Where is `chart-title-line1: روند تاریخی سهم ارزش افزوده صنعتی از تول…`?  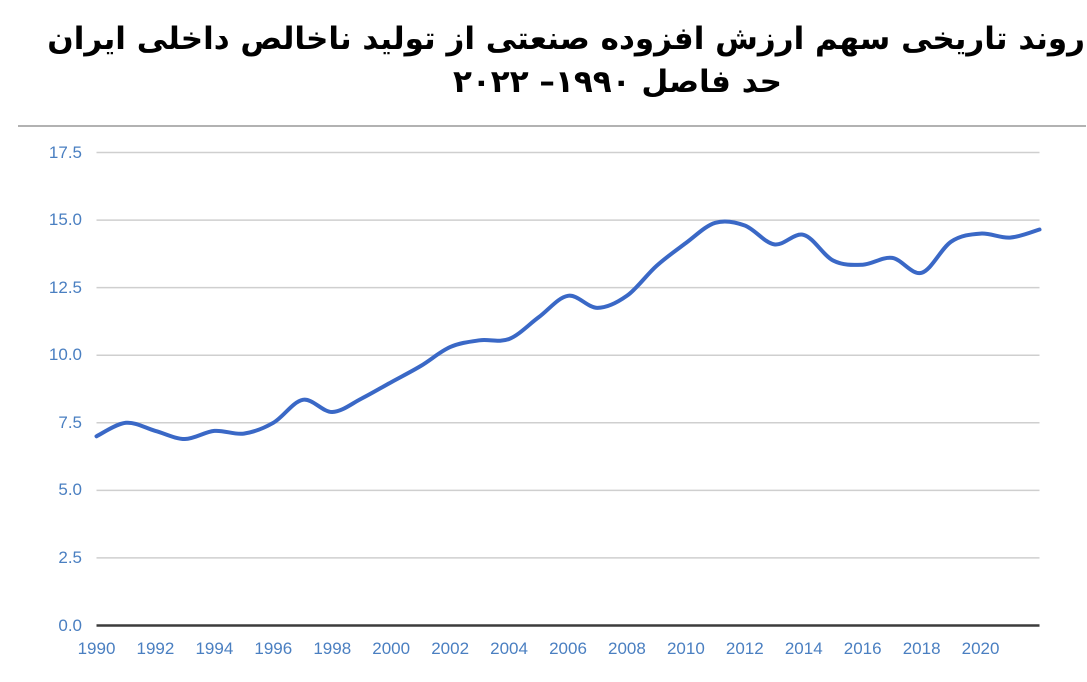 chart-title-line1: روند تاریخی سهم ارزش افزوده صنعتی از تول… is located at coordinates (566, 39).